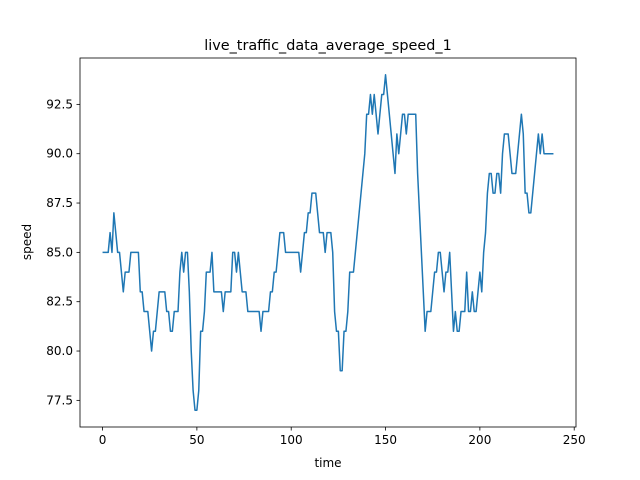  I want to click on chart-title: live_traffic_data_average_speed_1, so click(328, 46).